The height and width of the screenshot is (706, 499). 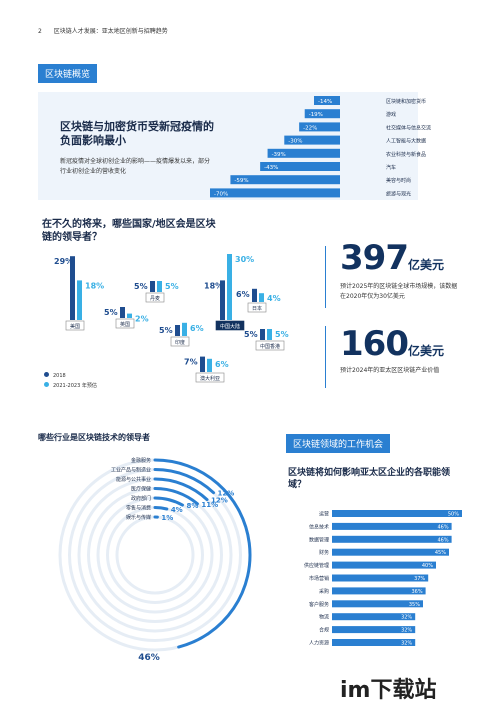 I want to click on industry-value: 11%, so click(x=209, y=505).